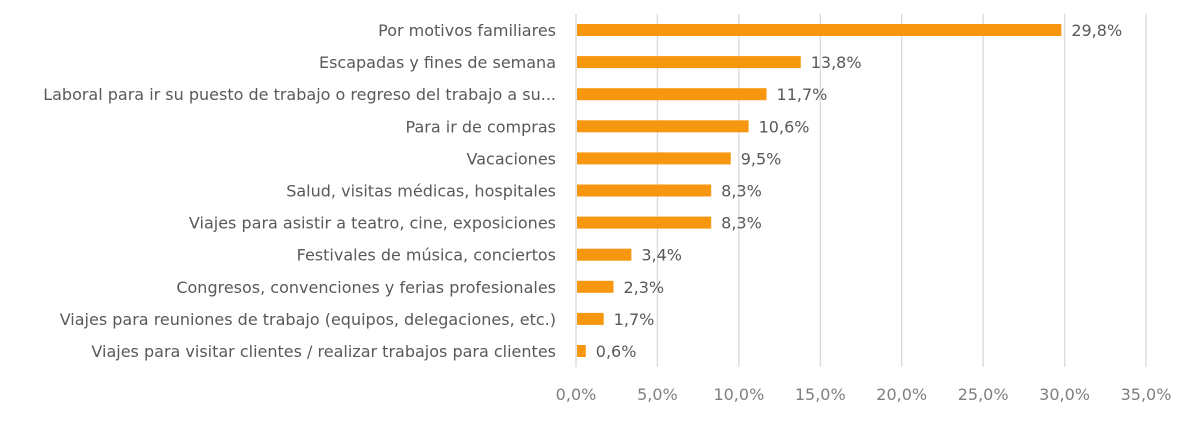  What do you see at coordinates (820, 394) in the screenshot?
I see `x-tick-label: 15,0%` at bounding box center [820, 394].